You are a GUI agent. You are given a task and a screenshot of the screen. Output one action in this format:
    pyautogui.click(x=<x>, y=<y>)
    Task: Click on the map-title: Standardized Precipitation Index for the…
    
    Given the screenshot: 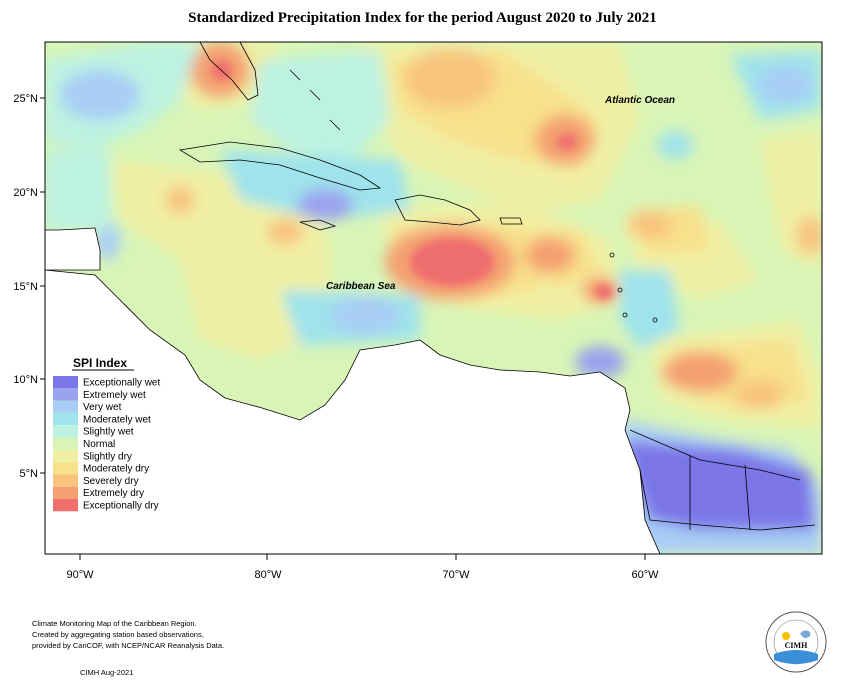 What is the action you would take?
    pyautogui.click(x=422, y=18)
    